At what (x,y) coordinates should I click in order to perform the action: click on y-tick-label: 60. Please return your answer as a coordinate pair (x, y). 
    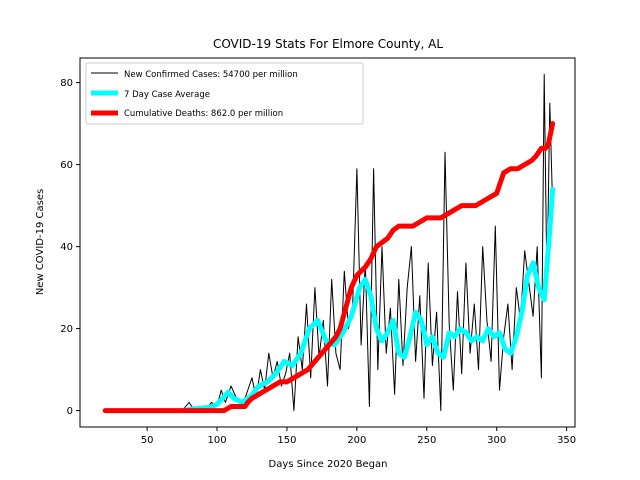
    Looking at the image, I should click on (66, 165).